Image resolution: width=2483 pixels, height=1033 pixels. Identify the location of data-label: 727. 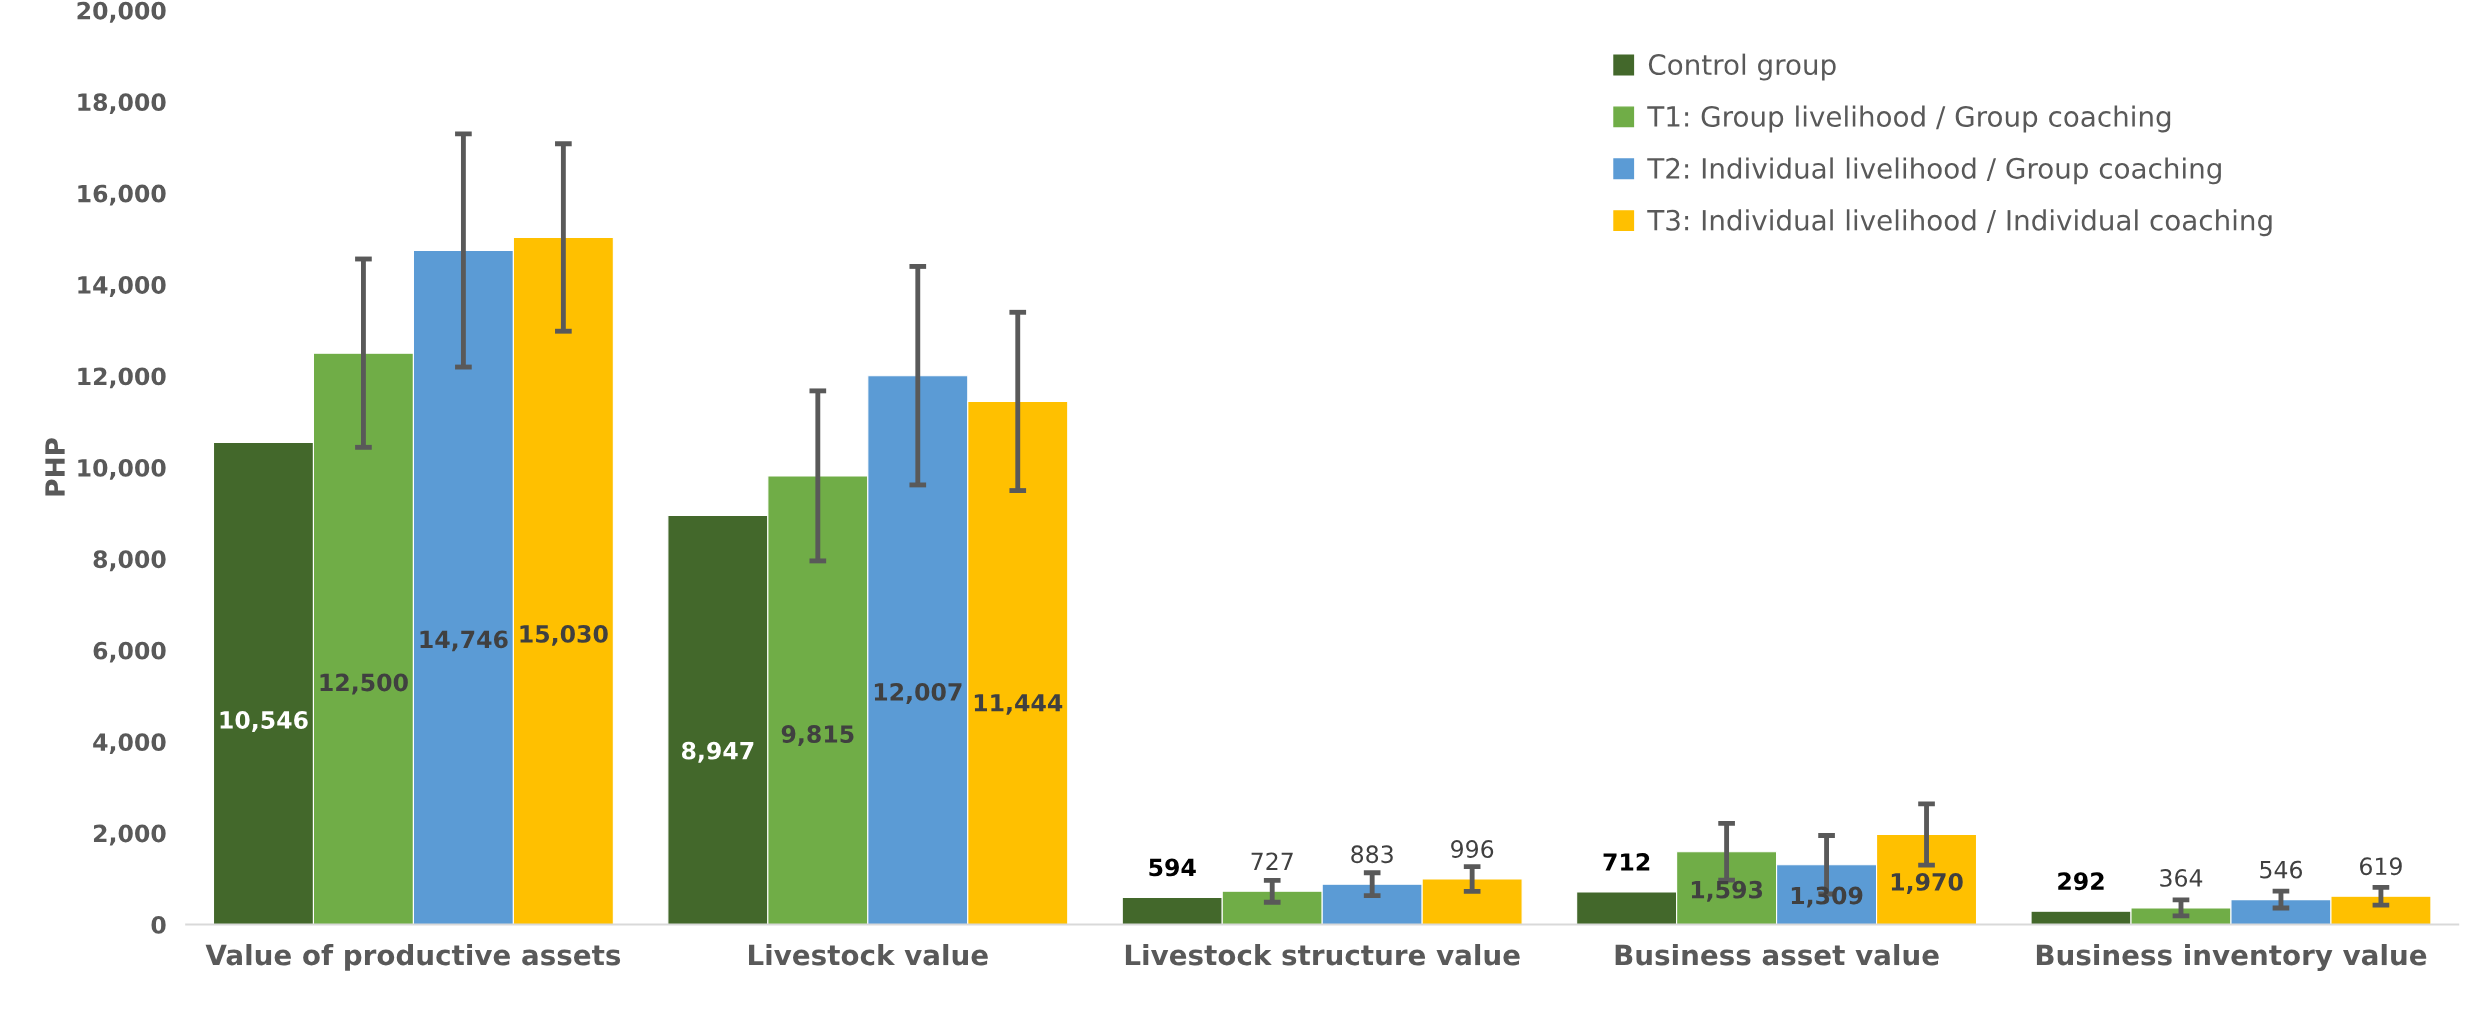
(1272, 861).